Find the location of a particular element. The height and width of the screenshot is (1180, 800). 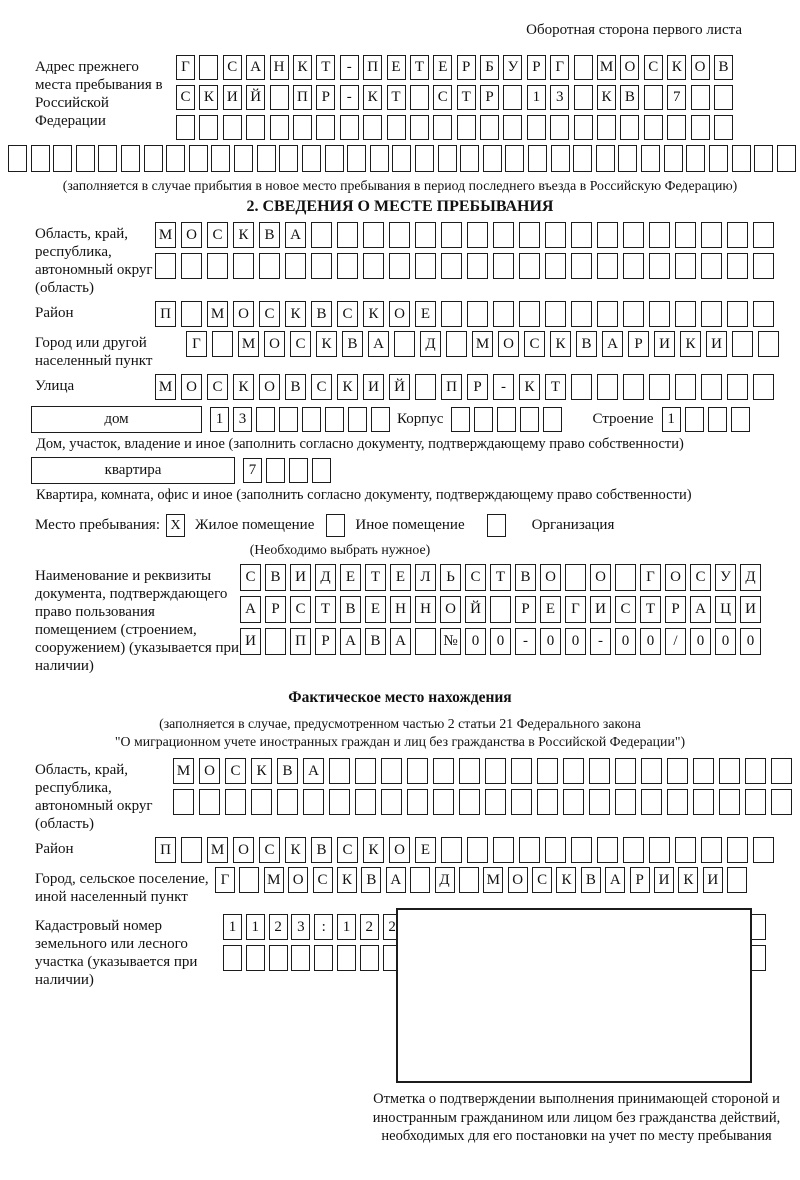

char-cell: 2 is located at coordinates (369, 927).